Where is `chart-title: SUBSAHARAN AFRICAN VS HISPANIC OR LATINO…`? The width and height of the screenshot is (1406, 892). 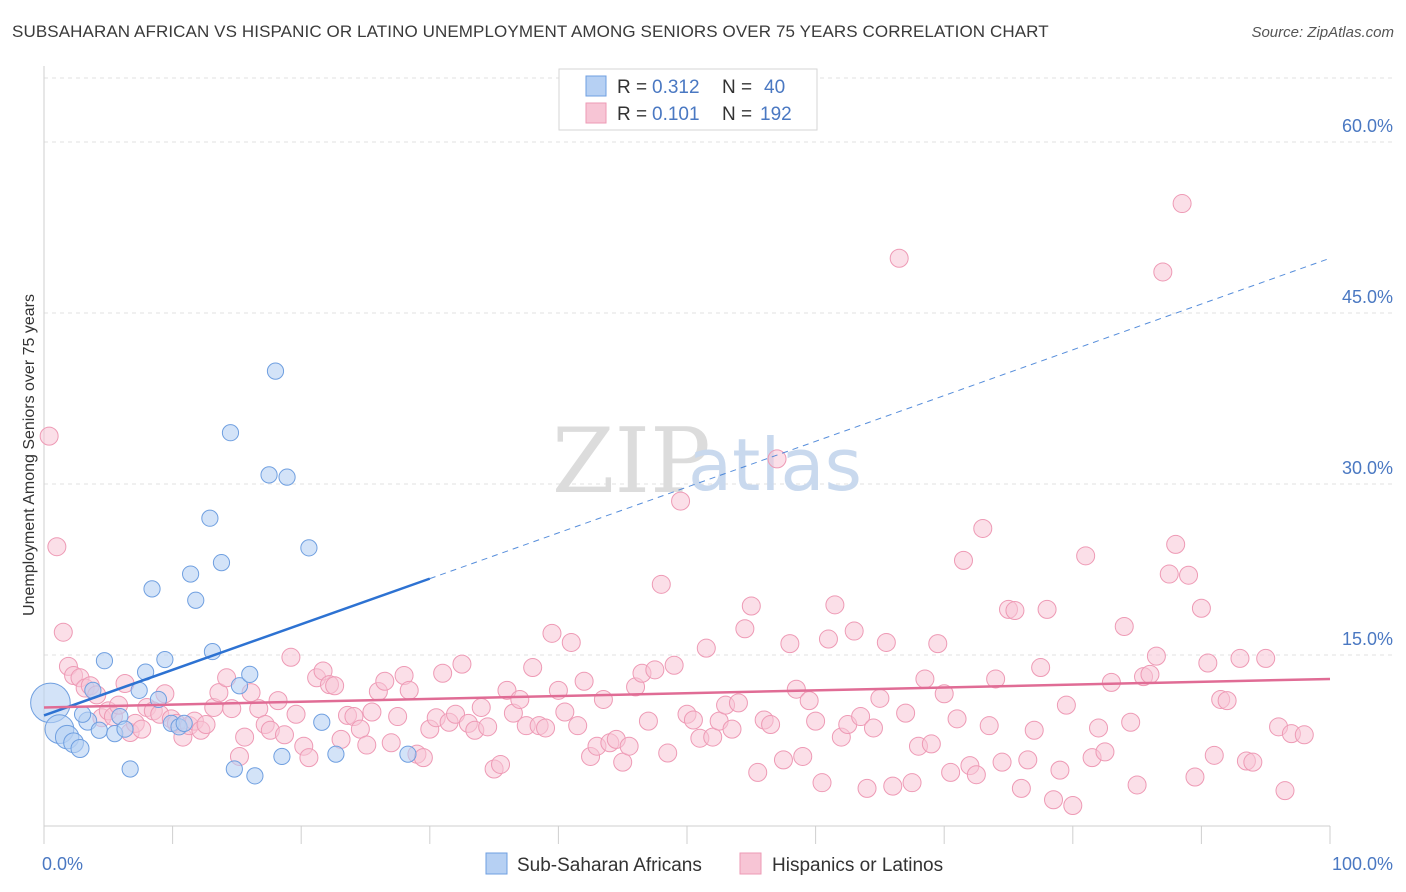 chart-title: SUBSAHARAN AFRICAN VS HISPANIC OR LATINO… is located at coordinates (530, 31).